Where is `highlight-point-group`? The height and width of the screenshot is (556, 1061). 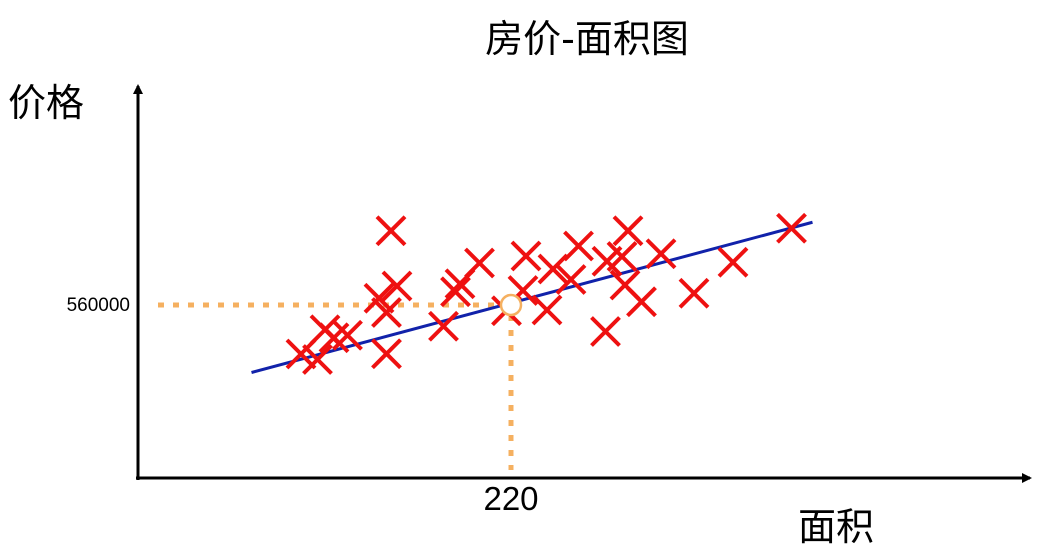 highlight-point-group is located at coordinates (511, 305).